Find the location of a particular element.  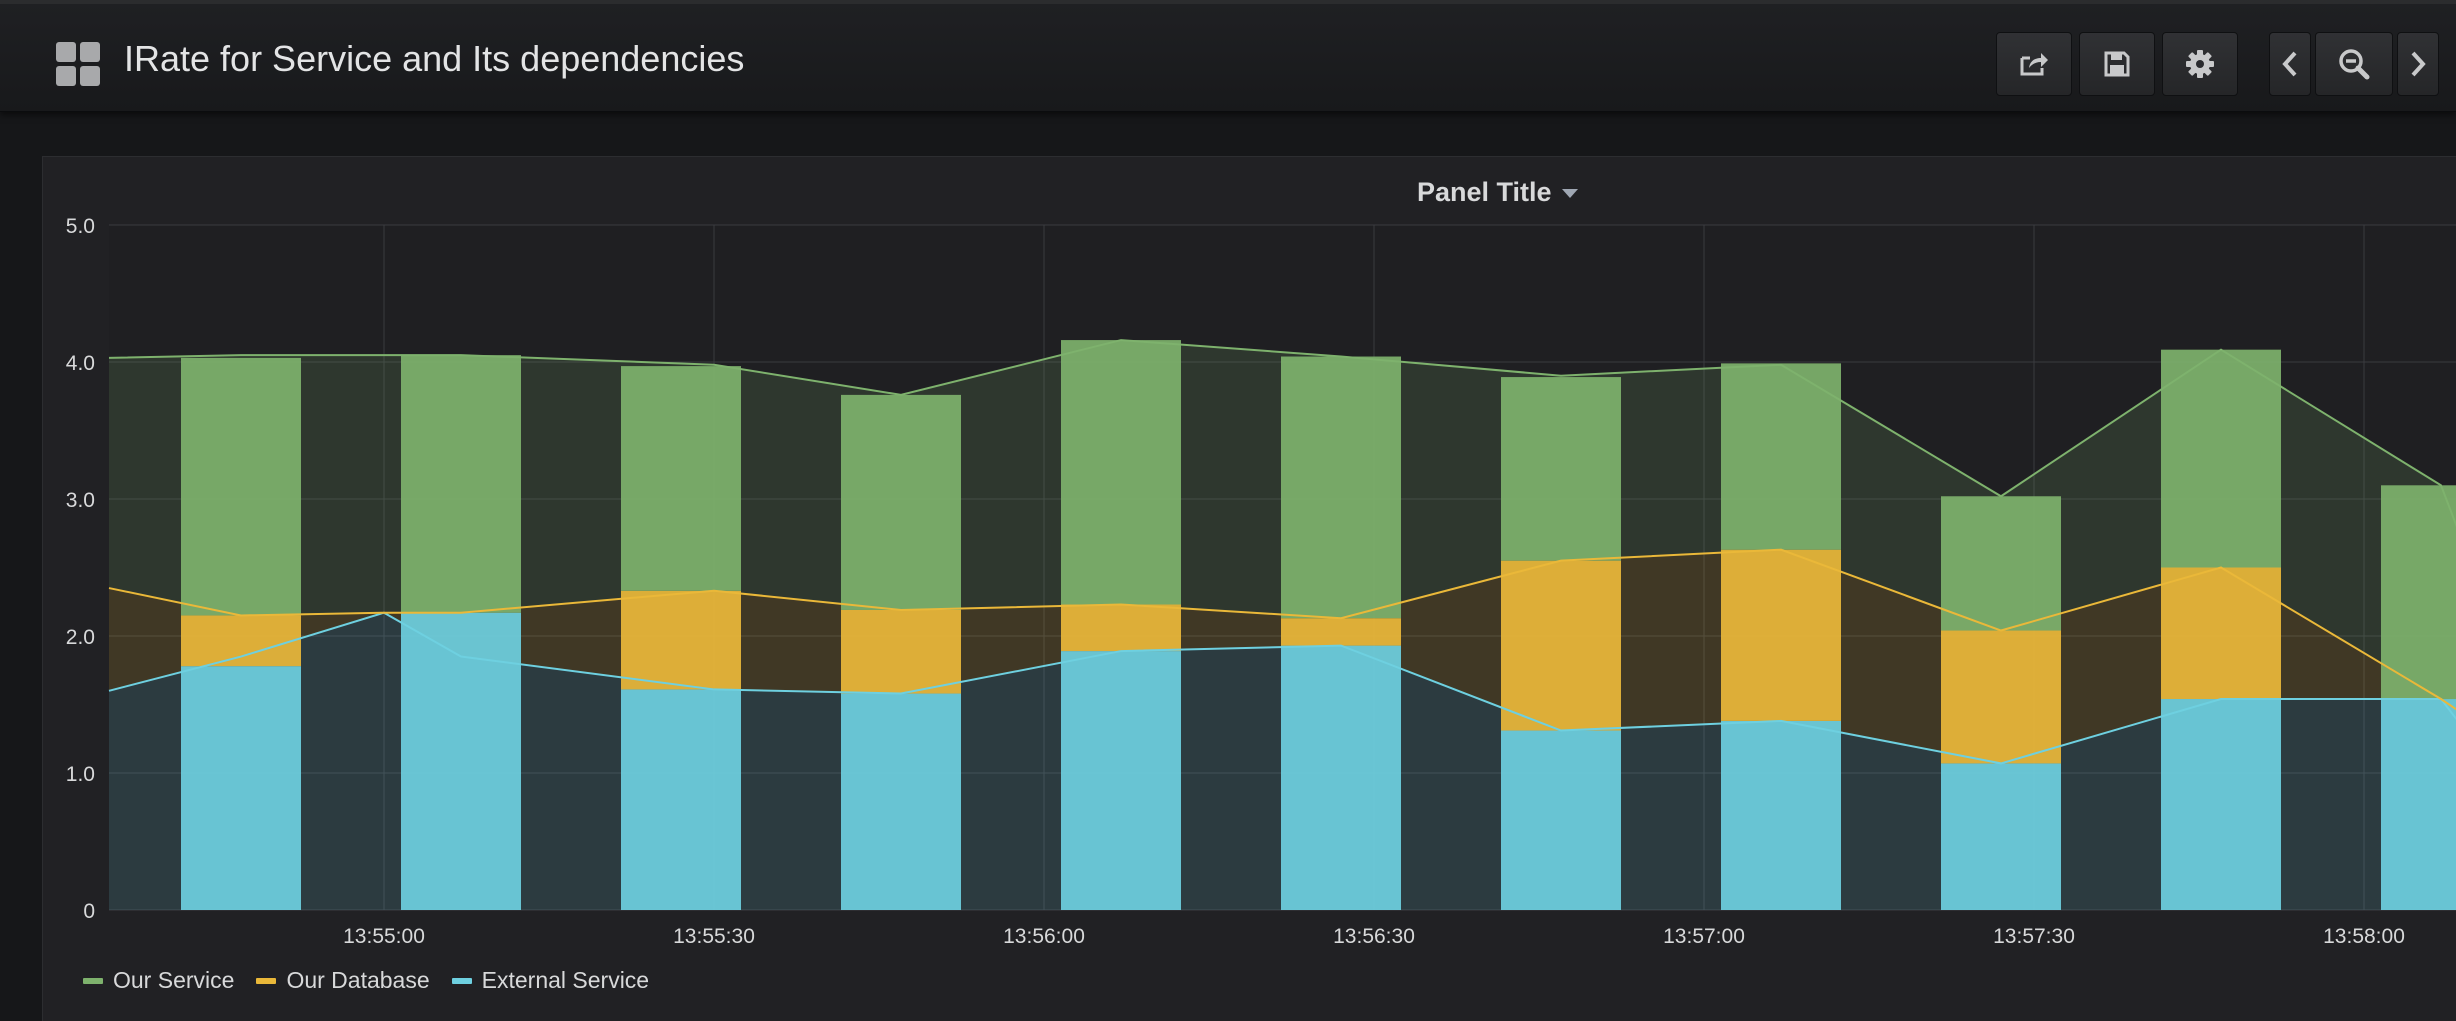

x-tick-label: 13:58:00 is located at coordinates (2364, 936).